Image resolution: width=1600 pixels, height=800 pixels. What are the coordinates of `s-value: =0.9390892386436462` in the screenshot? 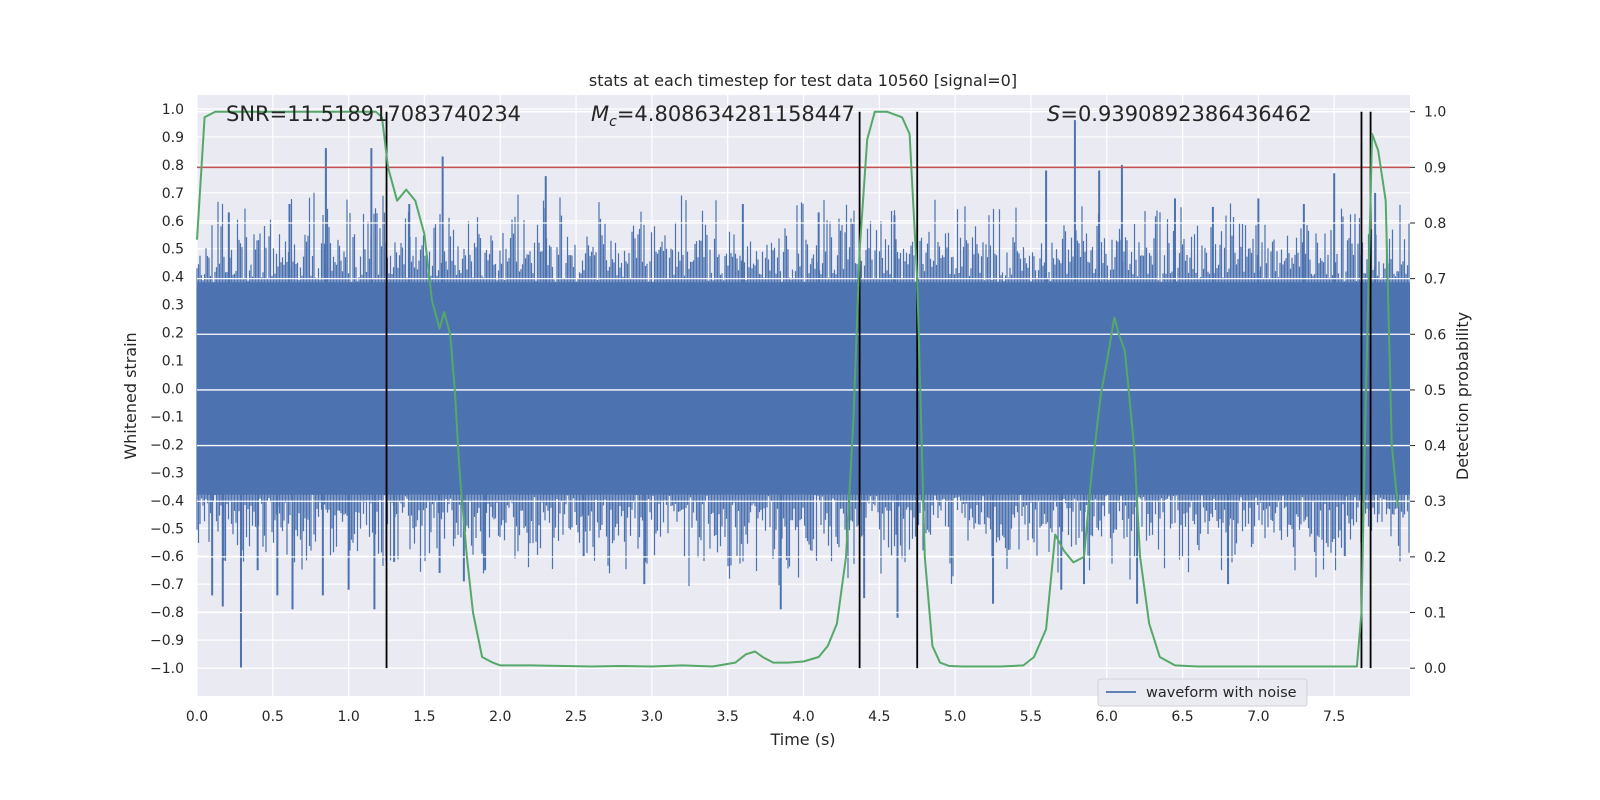 It's located at (1185, 114).